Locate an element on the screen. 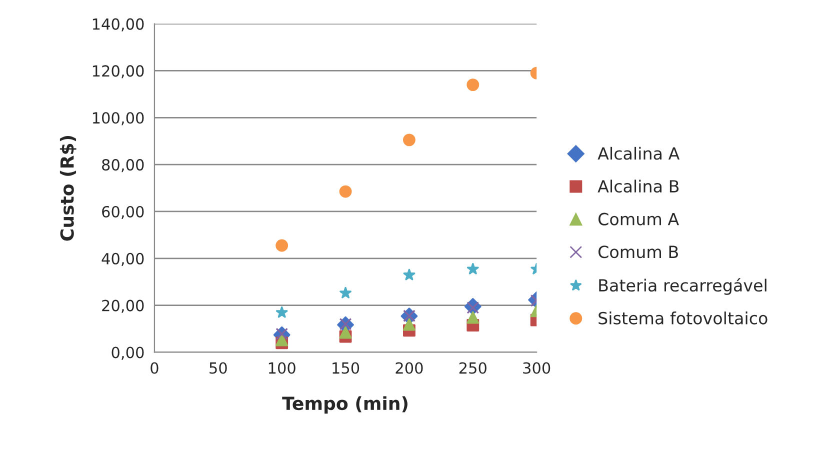  y-tick-label: 80,00 is located at coordinates (123, 165).